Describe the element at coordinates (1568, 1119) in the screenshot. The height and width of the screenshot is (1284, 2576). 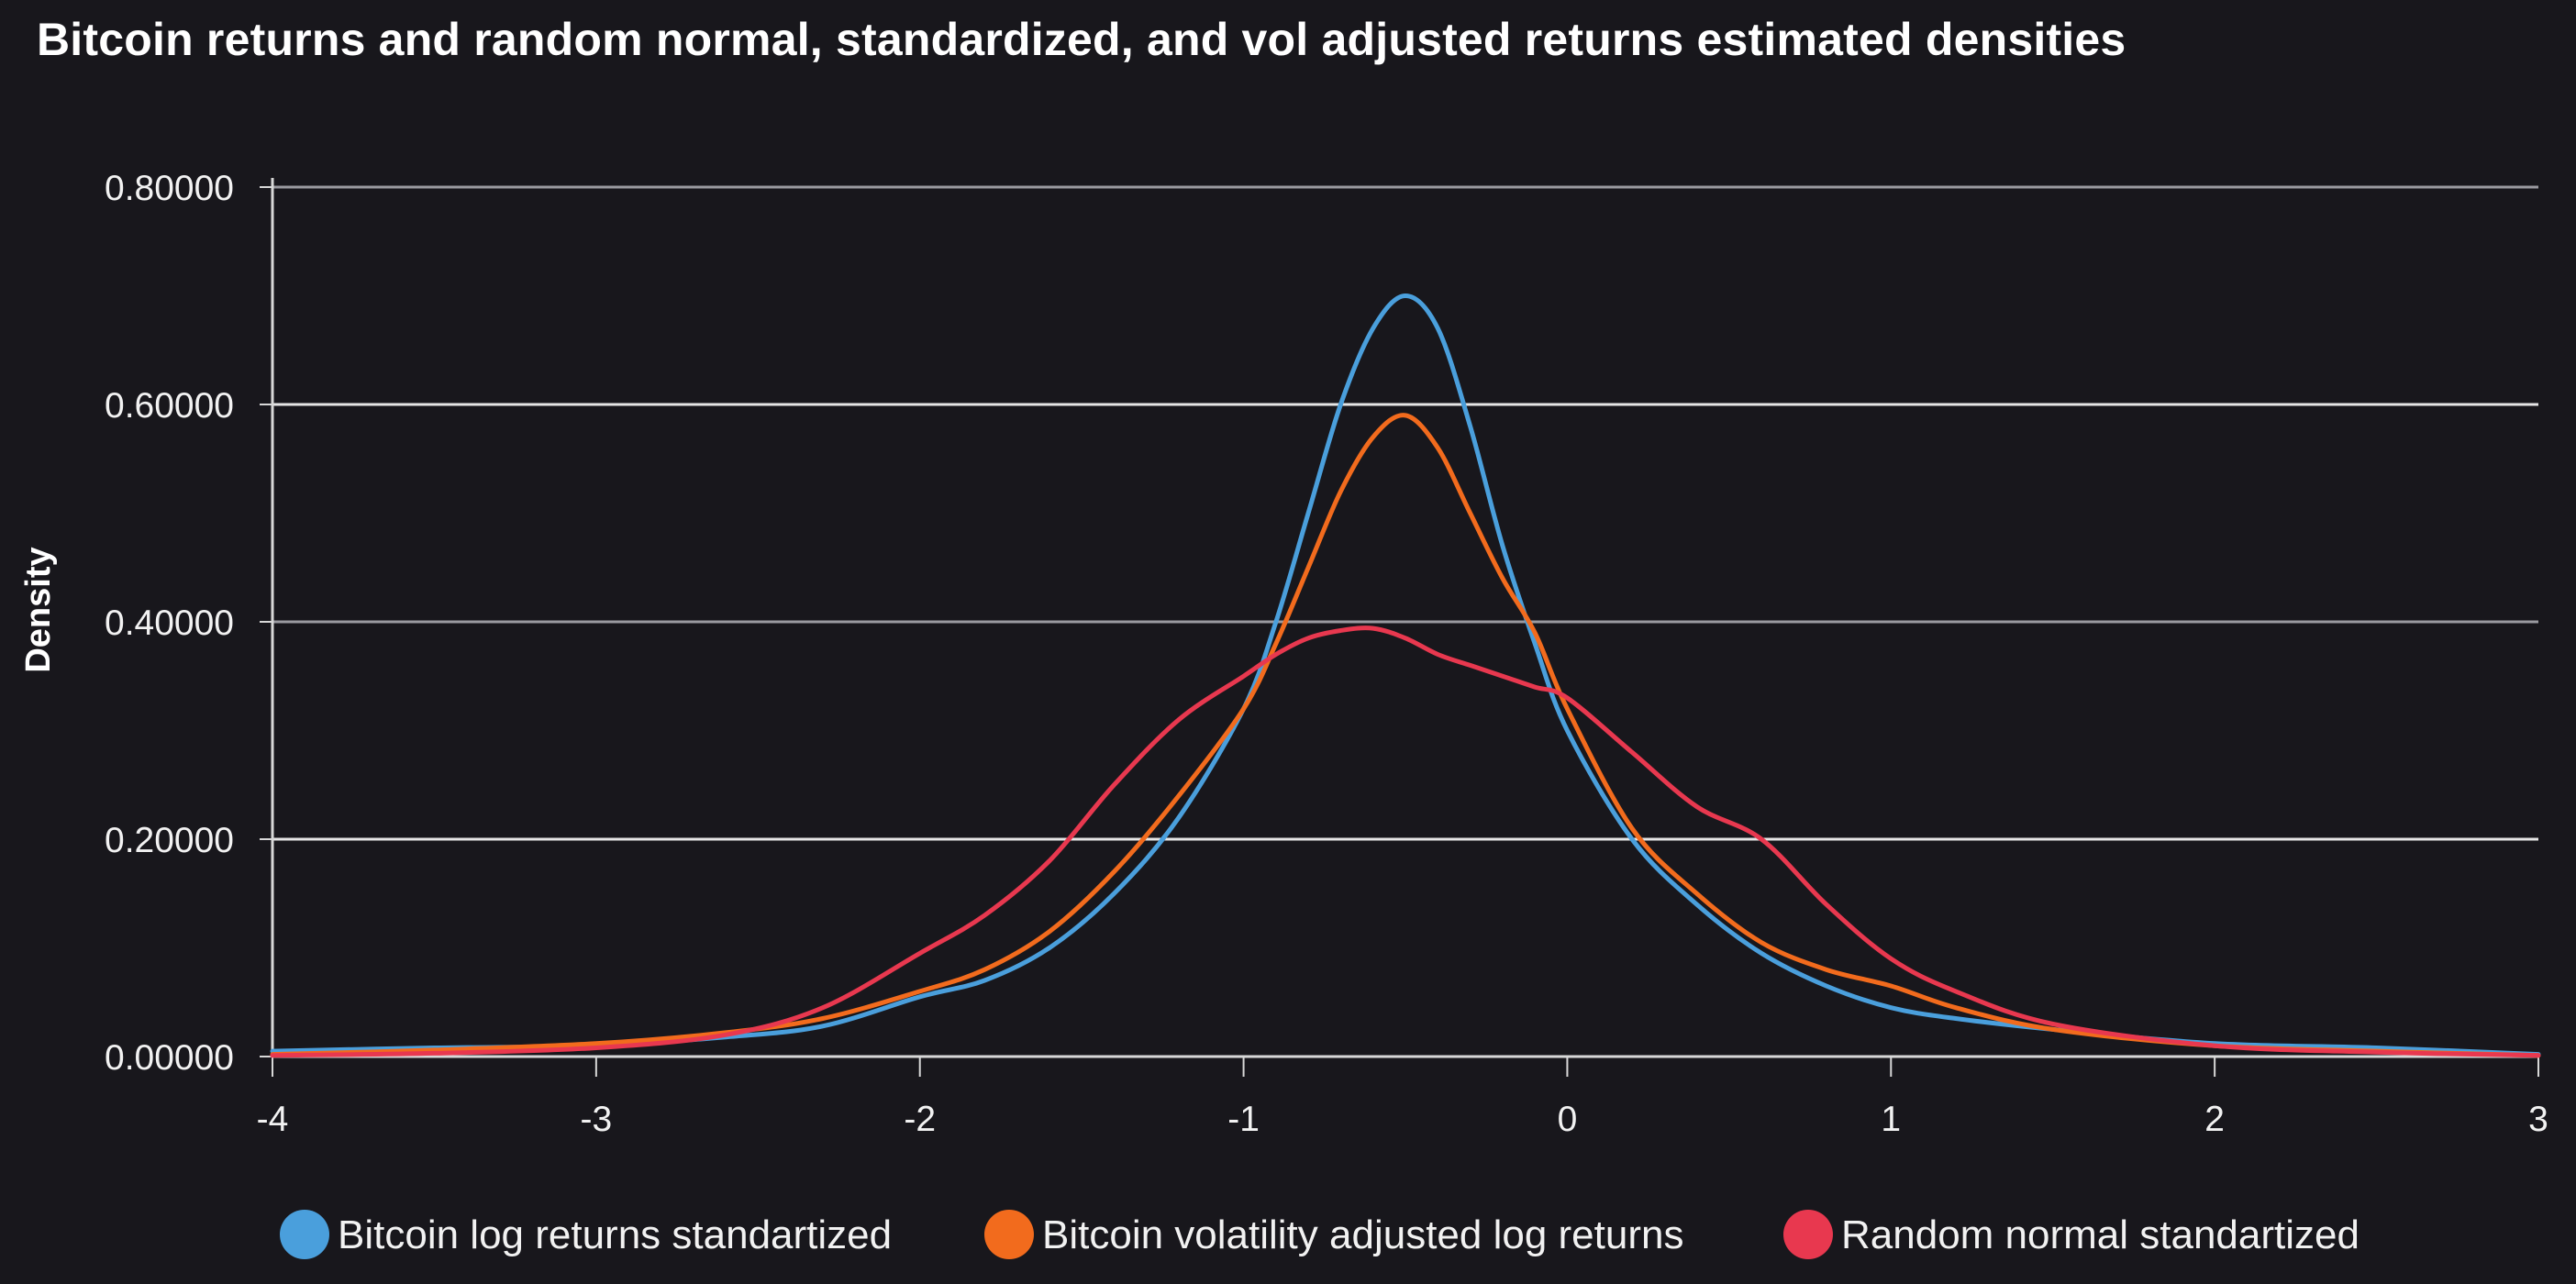
I see `x-tick-label: 0` at that location.